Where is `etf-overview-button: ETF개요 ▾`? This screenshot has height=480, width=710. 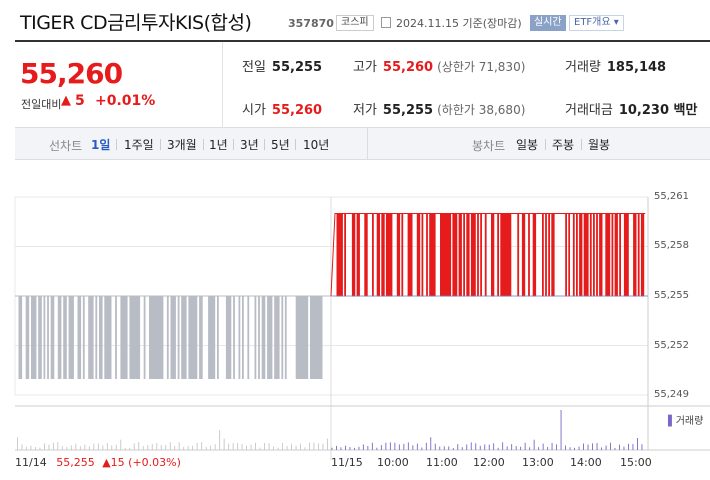 etf-overview-button: ETF개요 ▾ is located at coordinates (596, 23).